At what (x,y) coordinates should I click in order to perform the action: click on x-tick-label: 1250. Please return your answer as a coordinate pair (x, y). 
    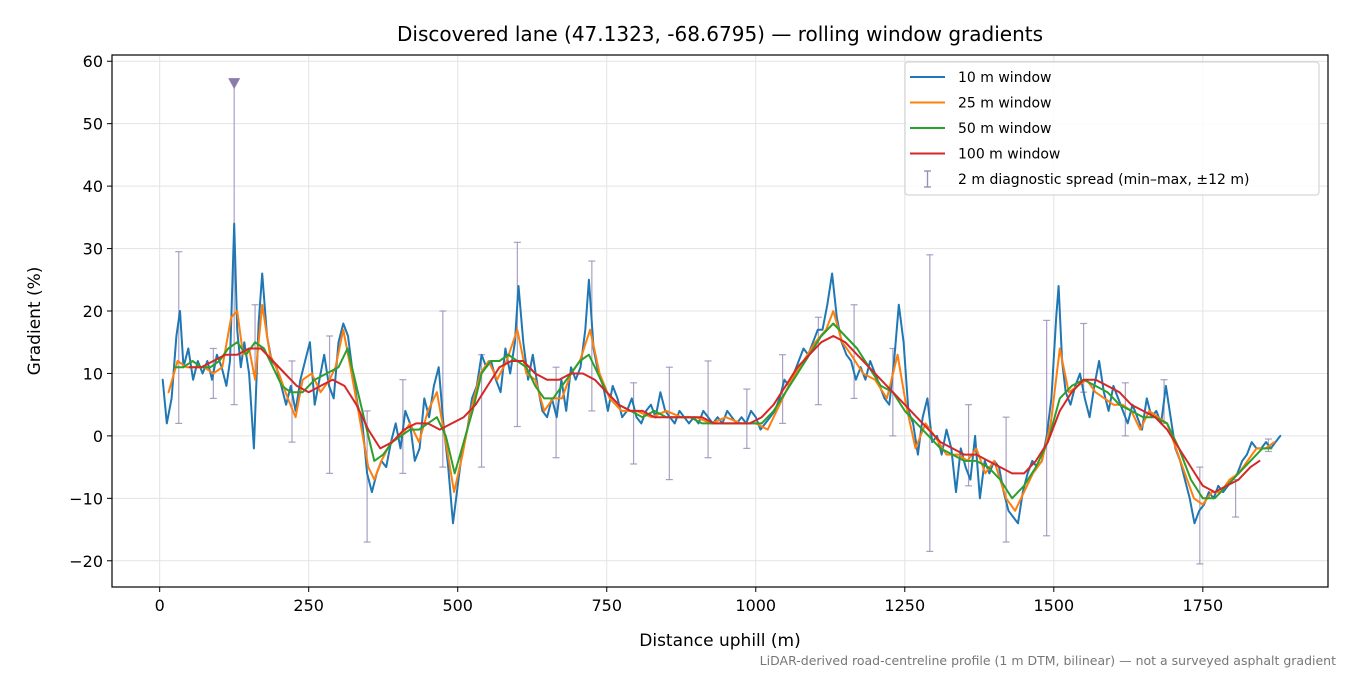
    Looking at the image, I should click on (904, 605).